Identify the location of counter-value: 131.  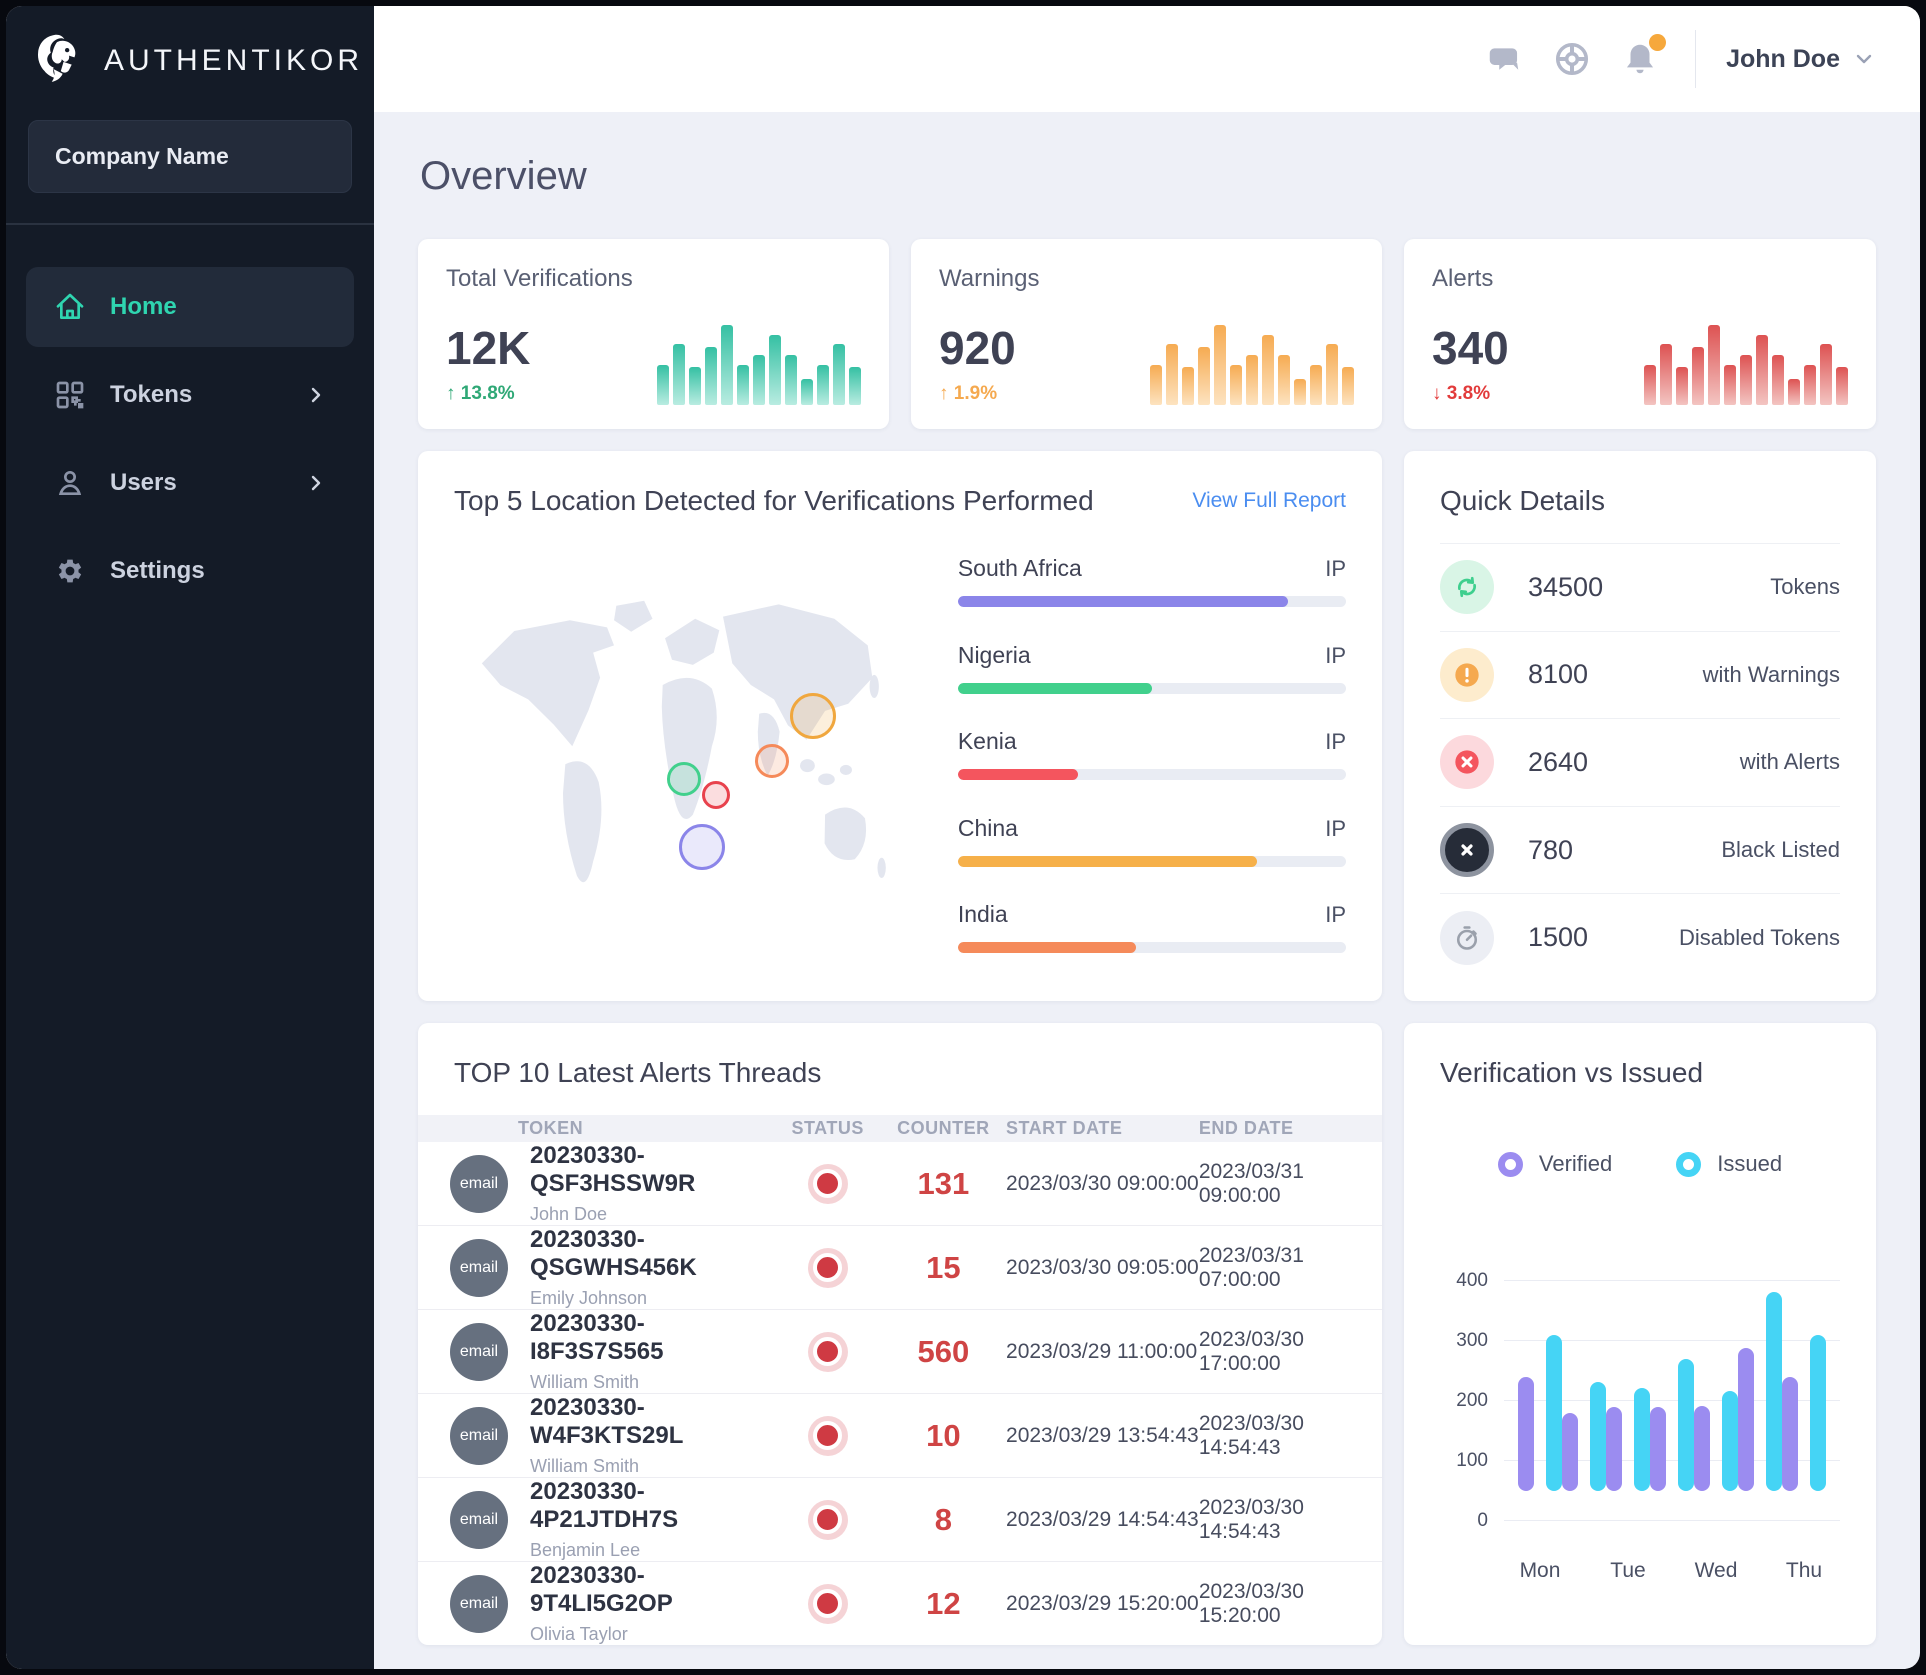
(943, 1183).